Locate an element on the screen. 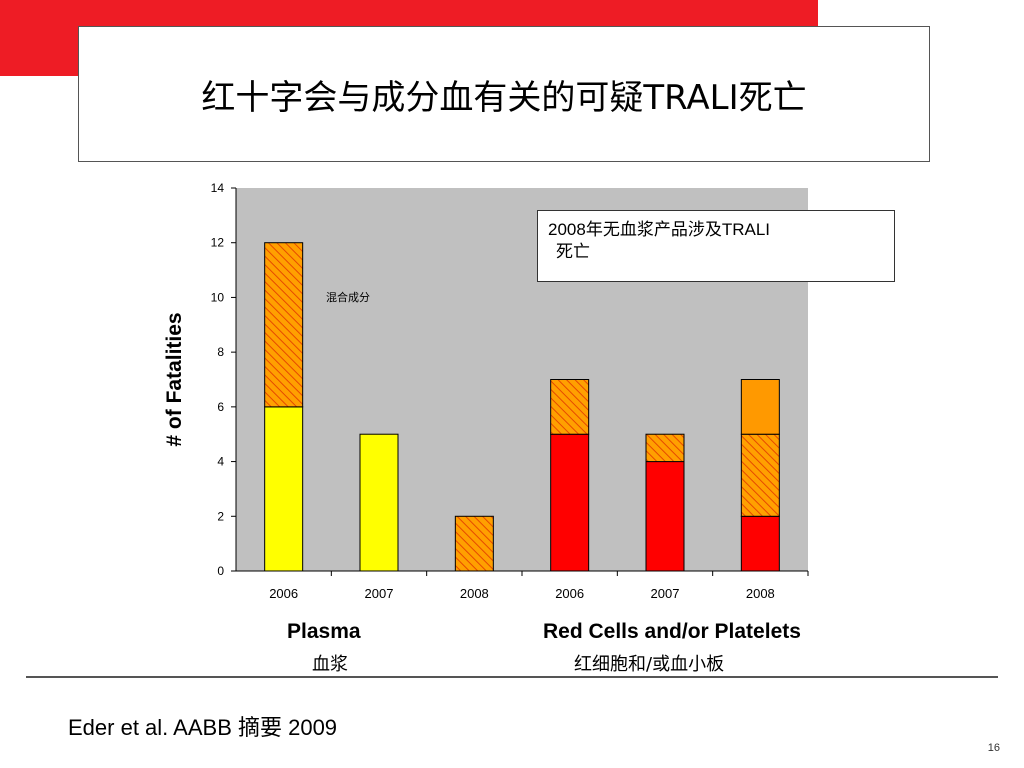  annotation-box: 2008年无血浆产品涉及TRALI 死亡 is located at coordinates (716, 246).